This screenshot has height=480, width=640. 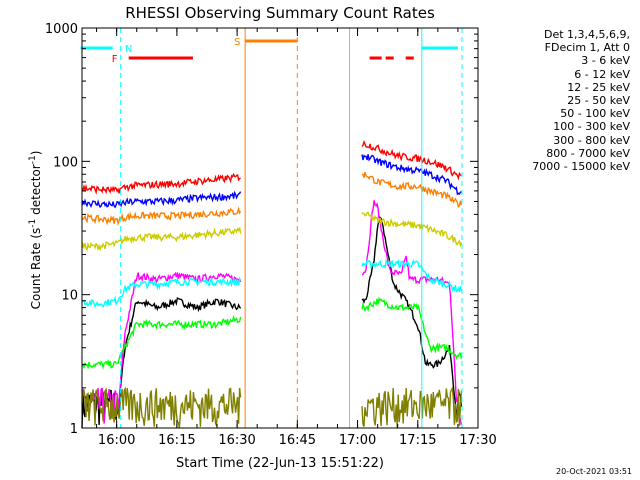 I want to click on y-tick-label: 100, so click(x=65, y=162).